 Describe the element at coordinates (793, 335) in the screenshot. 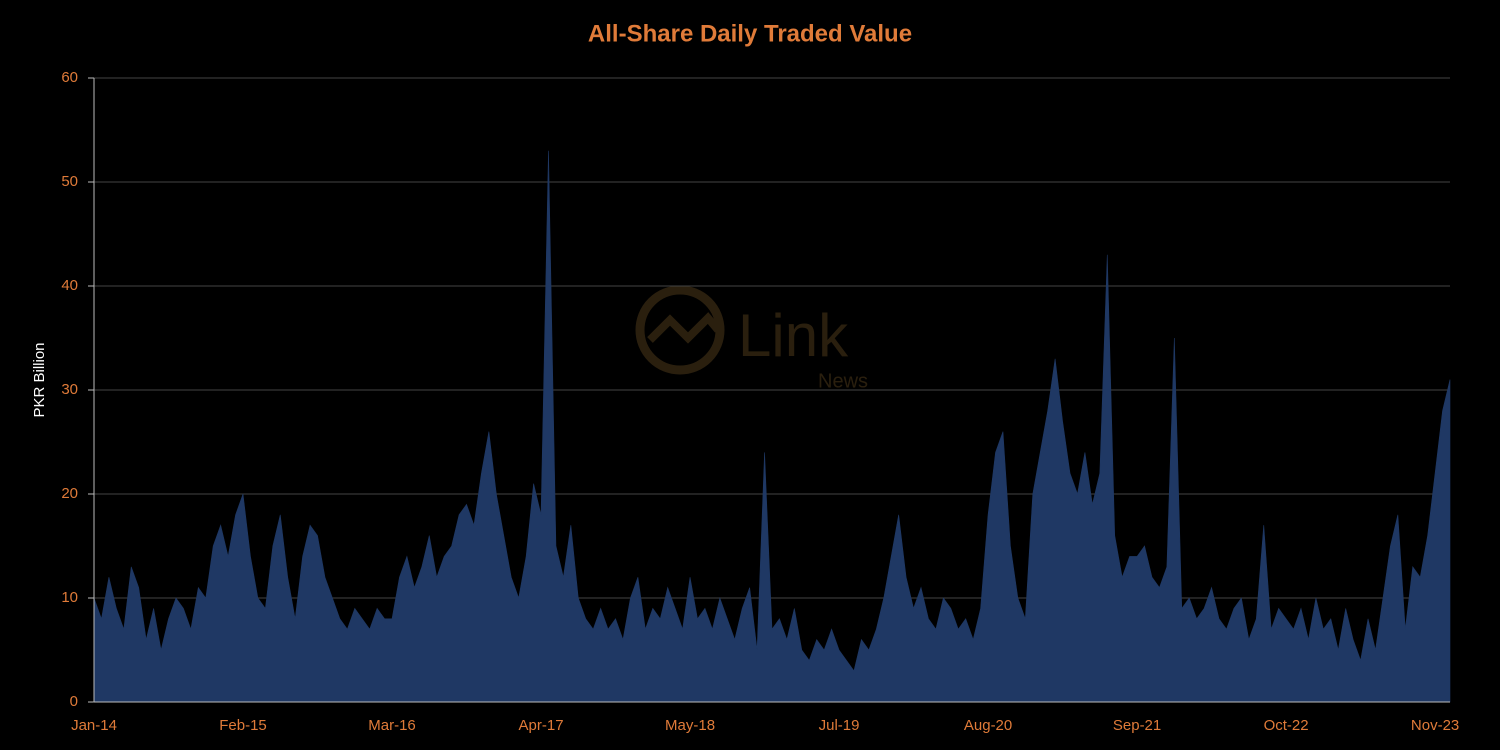

I see `watermark-brand: Link` at that location.